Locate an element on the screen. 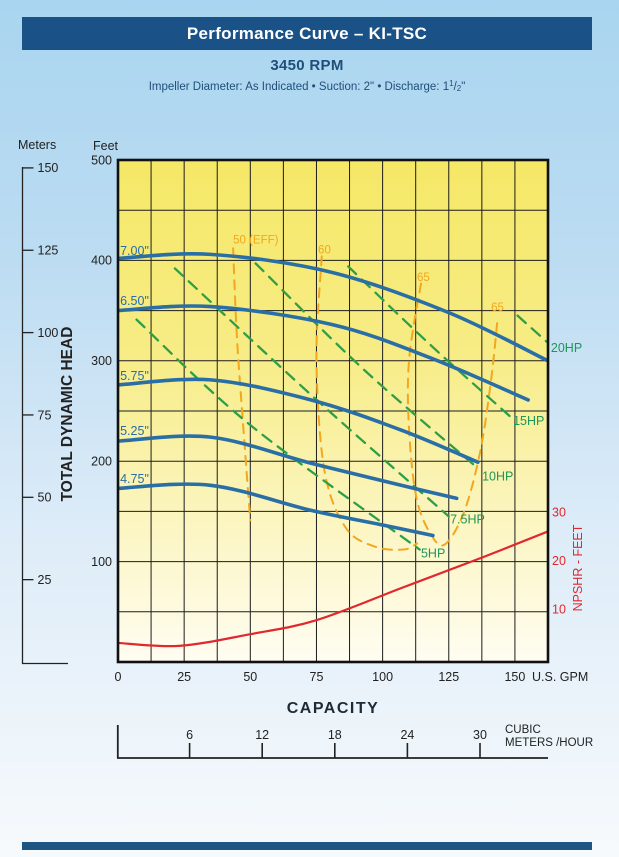 The height and width of the screenshot is (857, 619). impeller-curve-7.00in is located at coordinates (333, 307).